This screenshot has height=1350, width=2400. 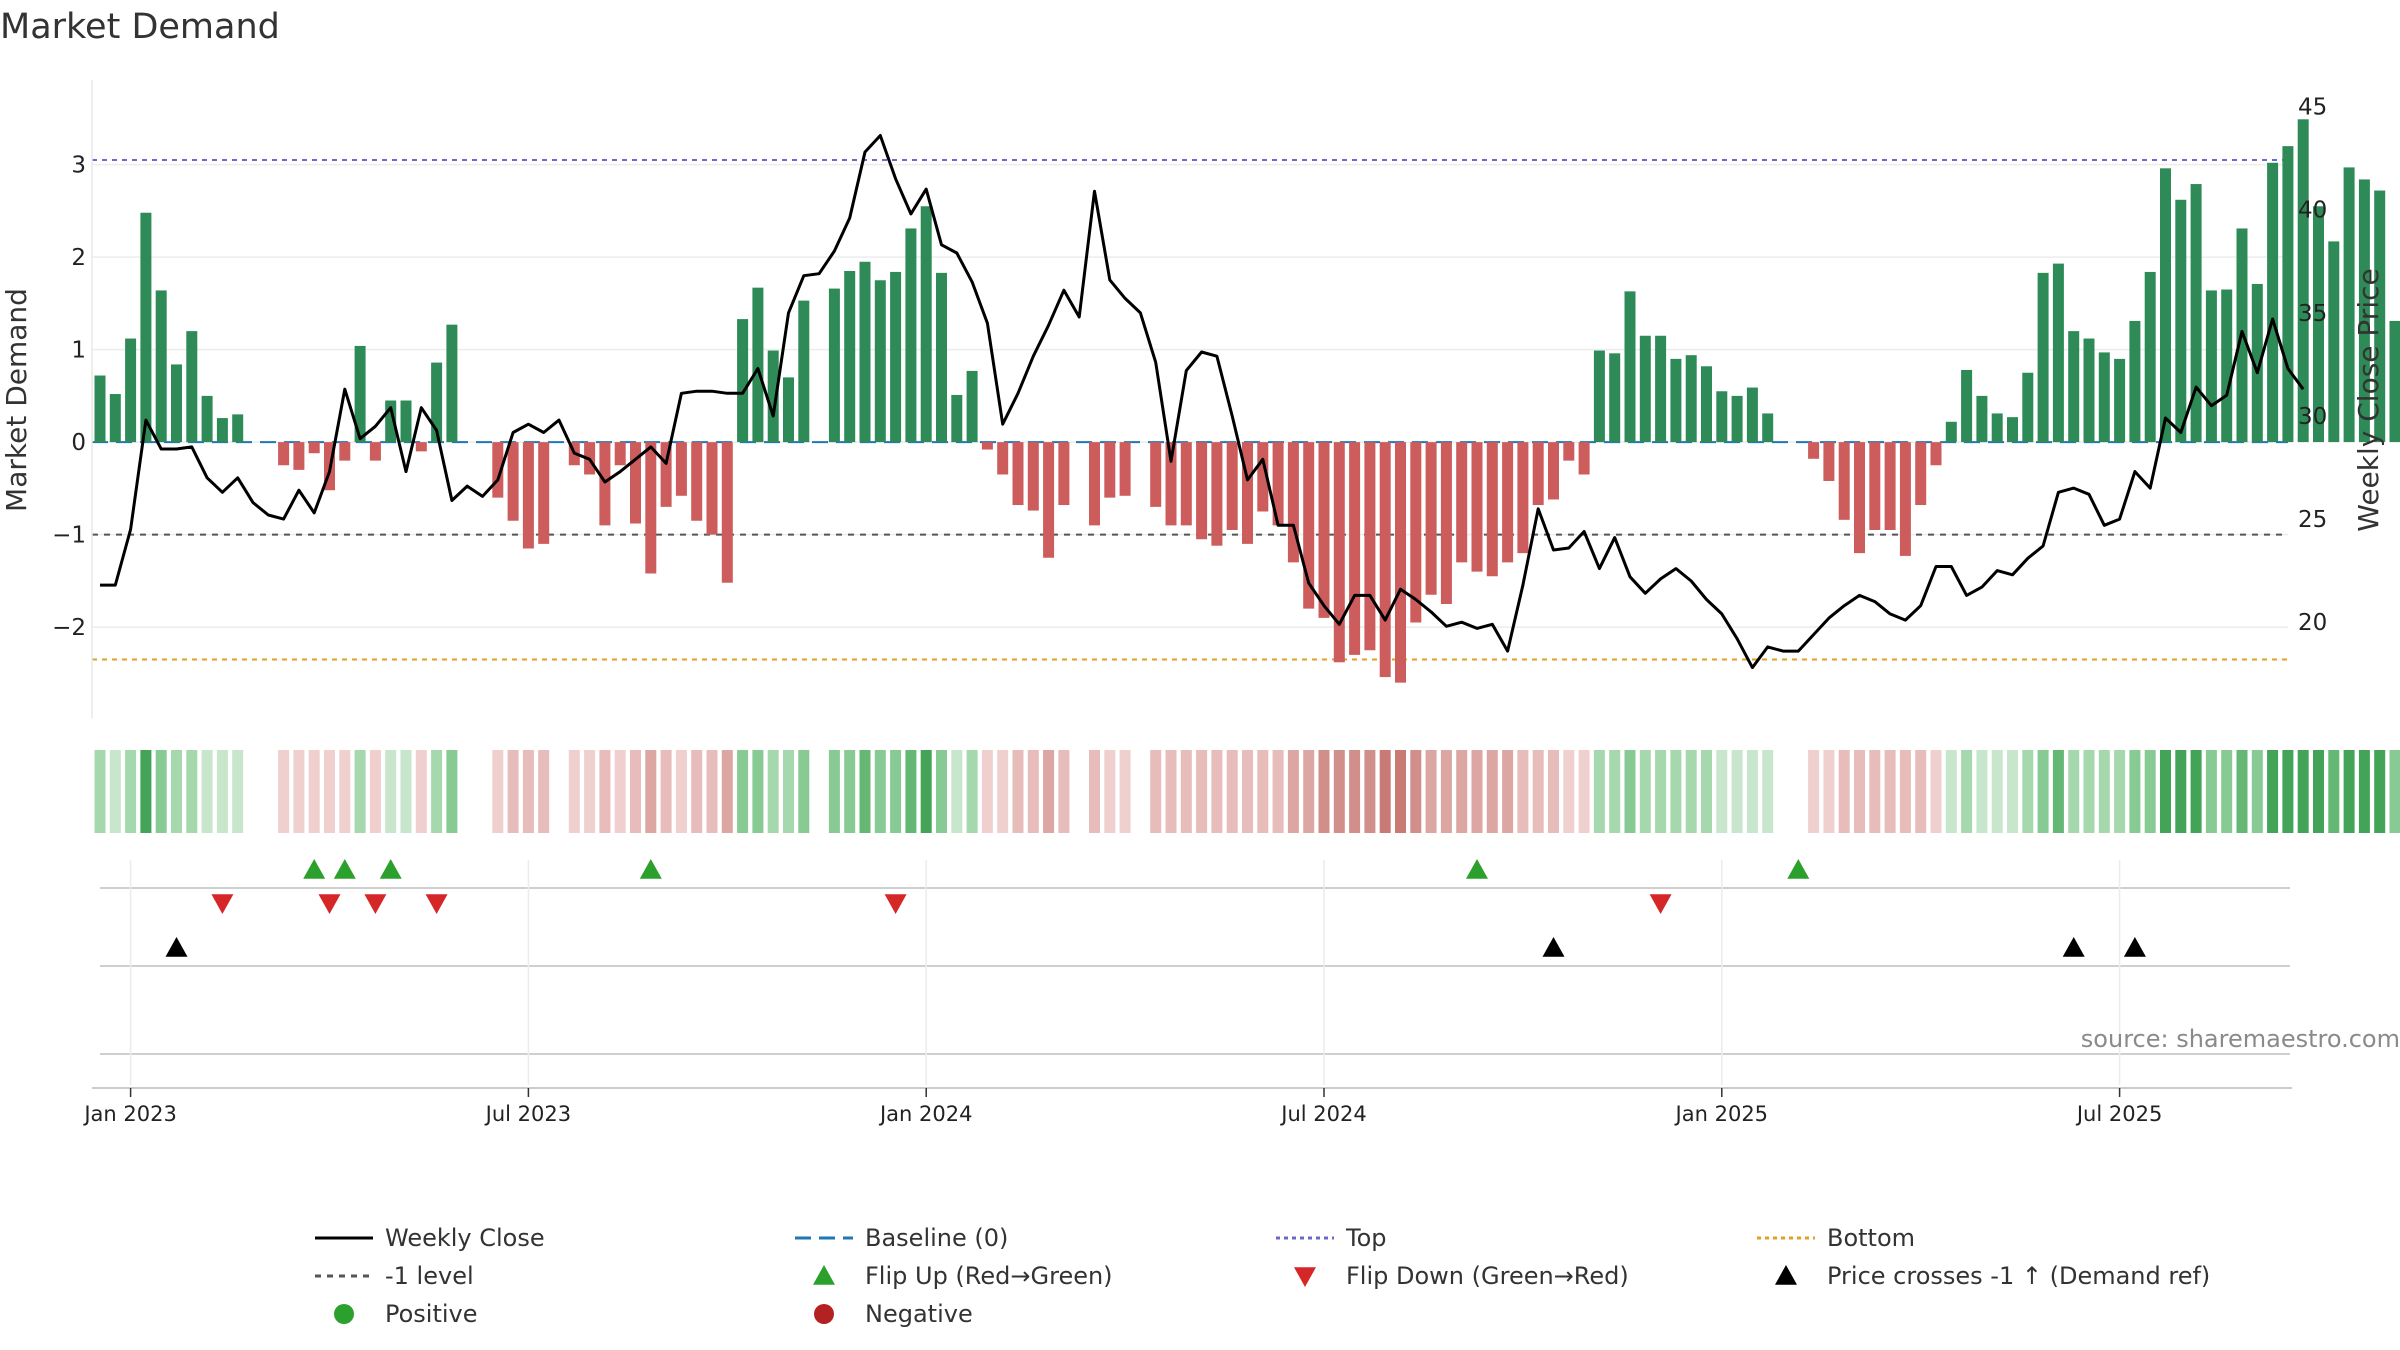 What do you see at coordinates (1487, 1276) in the screenshot?
I see `legend-label: Flip Down (Green→Red)` at bounding box center [1487, 1276].